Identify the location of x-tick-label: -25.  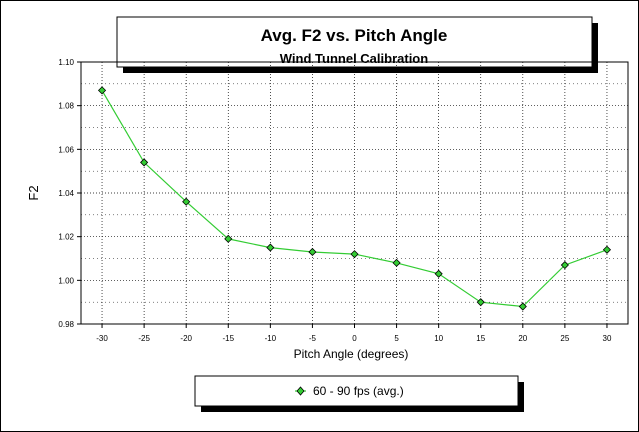
(144, 338).